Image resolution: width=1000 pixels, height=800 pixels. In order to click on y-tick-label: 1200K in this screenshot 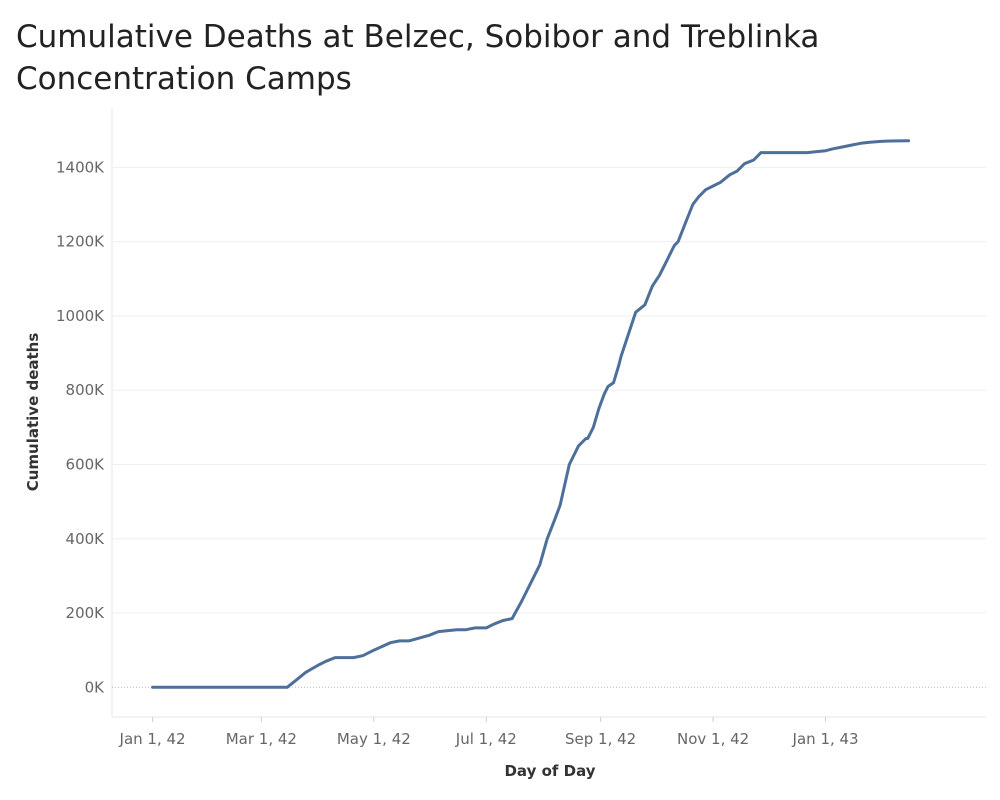, I will do `click(80, 242)`.